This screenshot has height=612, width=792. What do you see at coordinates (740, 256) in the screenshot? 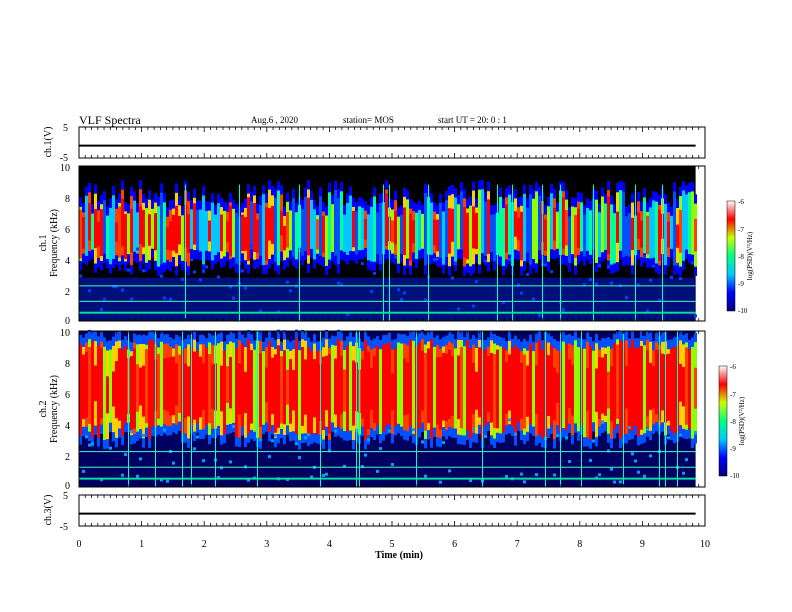
I see `colorbar-ch1: -6 -7 -8 -9 -10 log(PSD)(V²/Hz)` at bounding box center [740, 256].